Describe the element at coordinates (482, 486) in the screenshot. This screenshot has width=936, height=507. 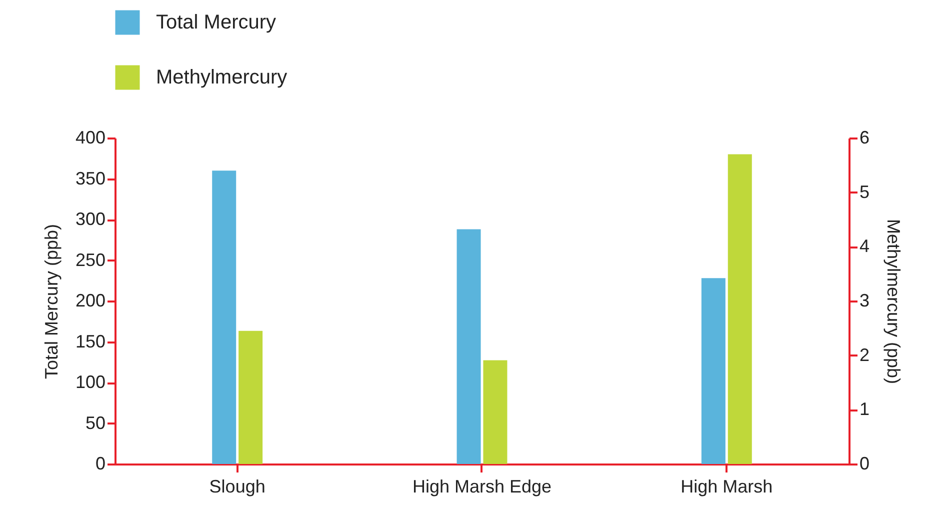
I see `x-tick-label: High Marsh Edge` at that location.